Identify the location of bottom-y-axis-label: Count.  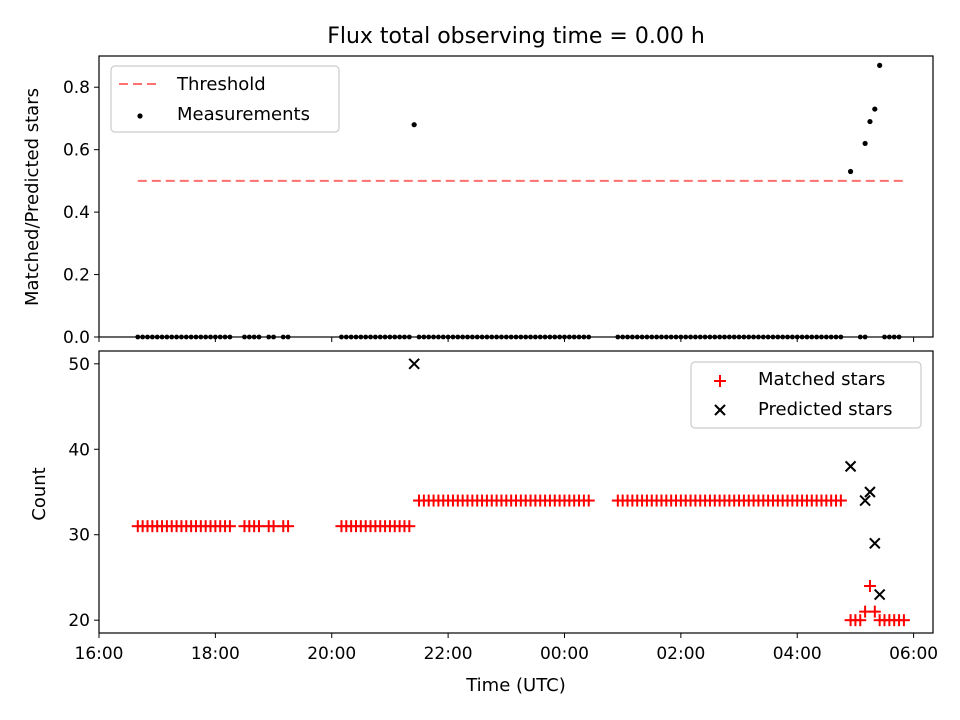
(39, 493).